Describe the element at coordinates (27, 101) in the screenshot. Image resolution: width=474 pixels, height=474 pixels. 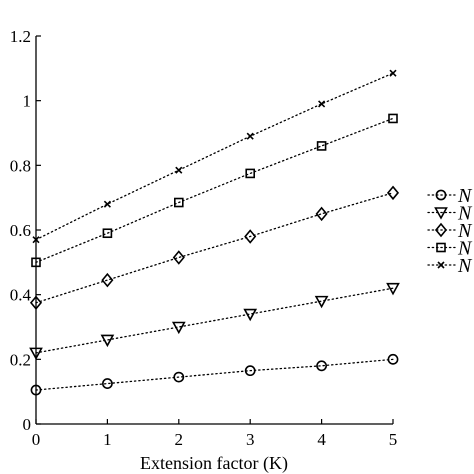
I see `y-tick-label: 1` at that location.